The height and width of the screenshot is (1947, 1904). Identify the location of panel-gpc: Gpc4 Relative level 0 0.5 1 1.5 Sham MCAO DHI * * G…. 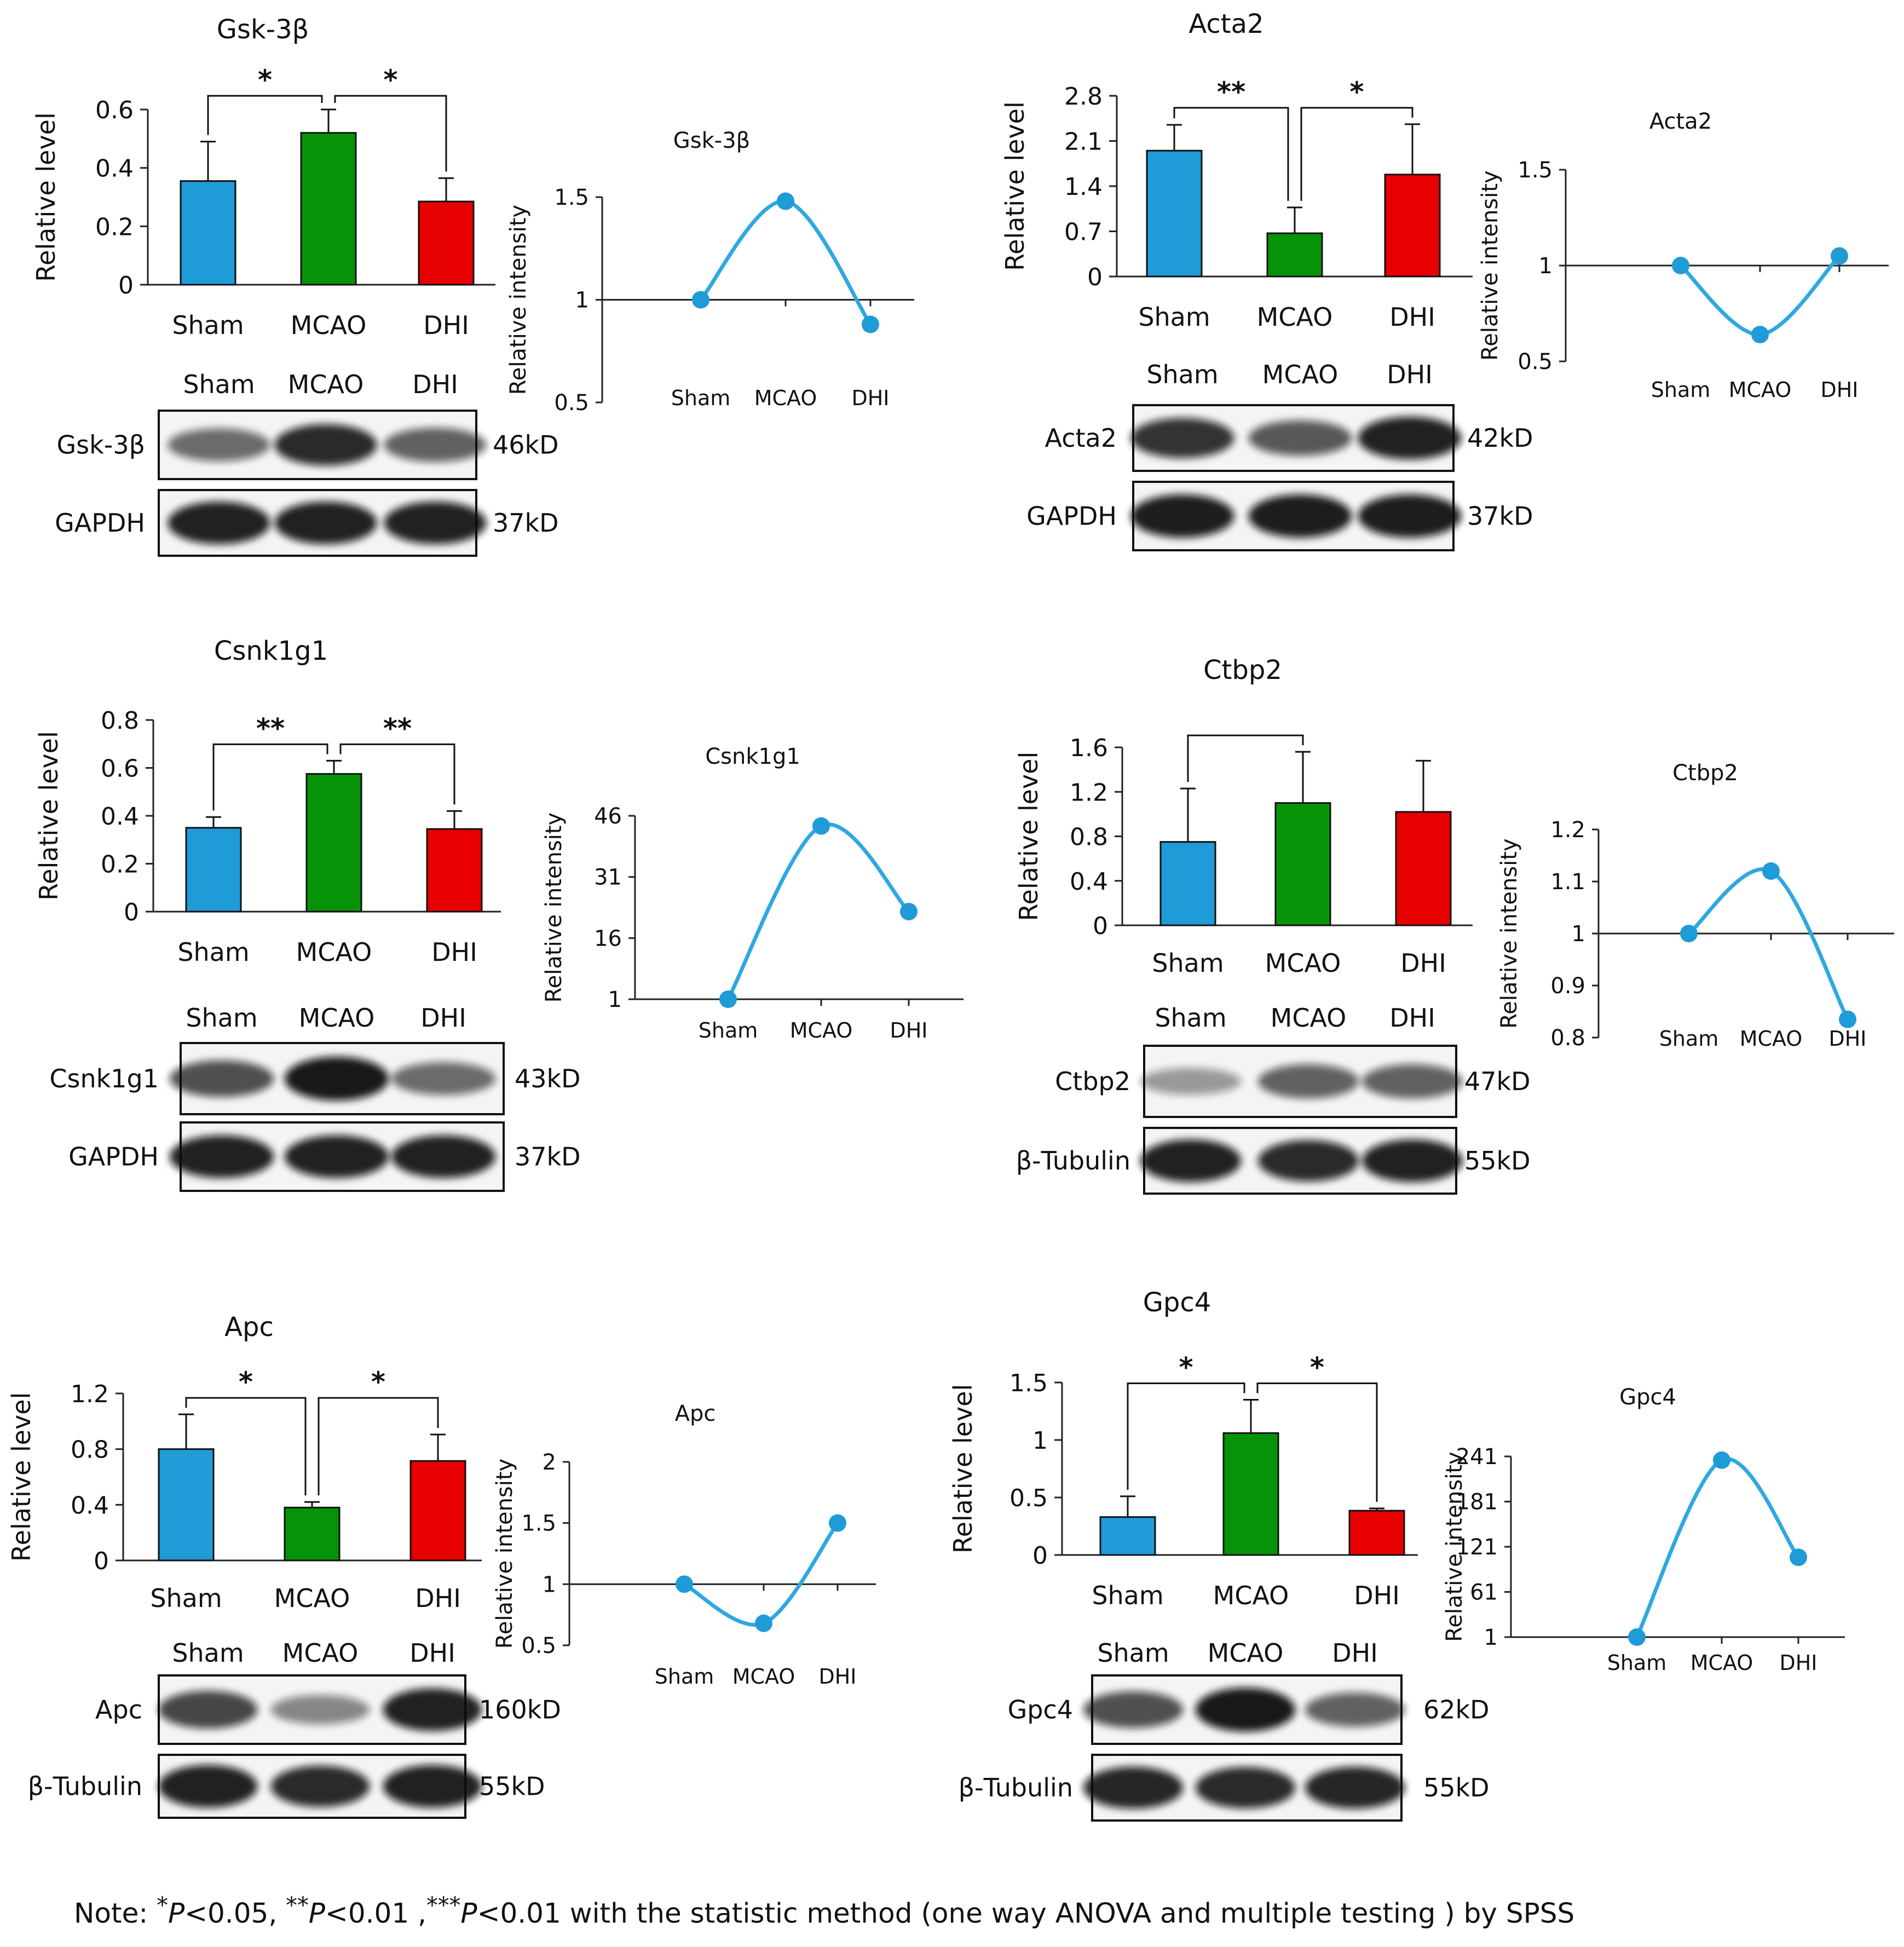
(1396, 1554).